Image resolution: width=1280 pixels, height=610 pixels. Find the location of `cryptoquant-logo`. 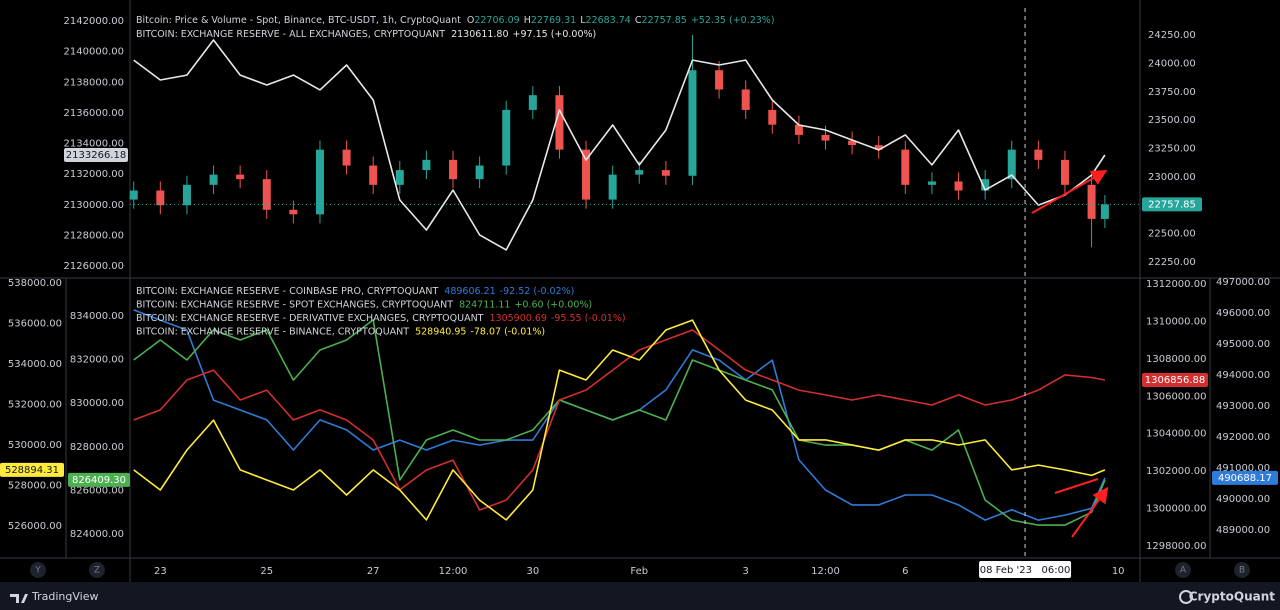

cryptoquant-logo is located at coordinates (1186, 597).